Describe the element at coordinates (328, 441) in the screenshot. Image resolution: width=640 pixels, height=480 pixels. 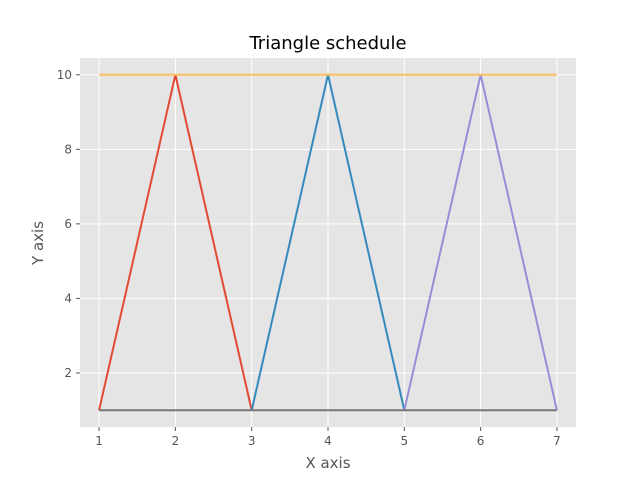
I see `x-tick-label: 4` at that location.